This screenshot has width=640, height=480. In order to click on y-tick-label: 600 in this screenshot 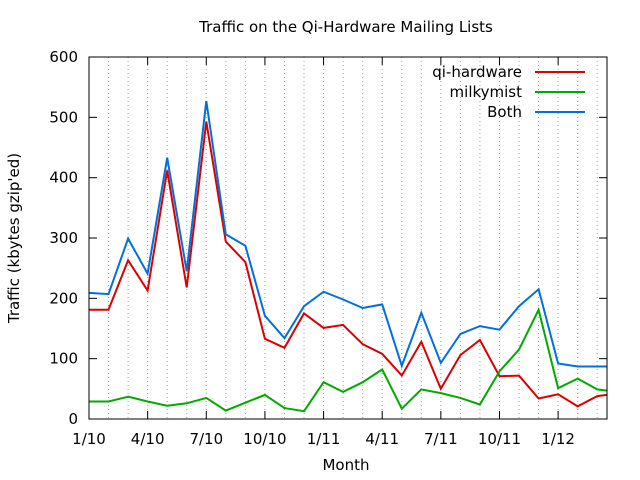, I will do `click(63, 57)`.